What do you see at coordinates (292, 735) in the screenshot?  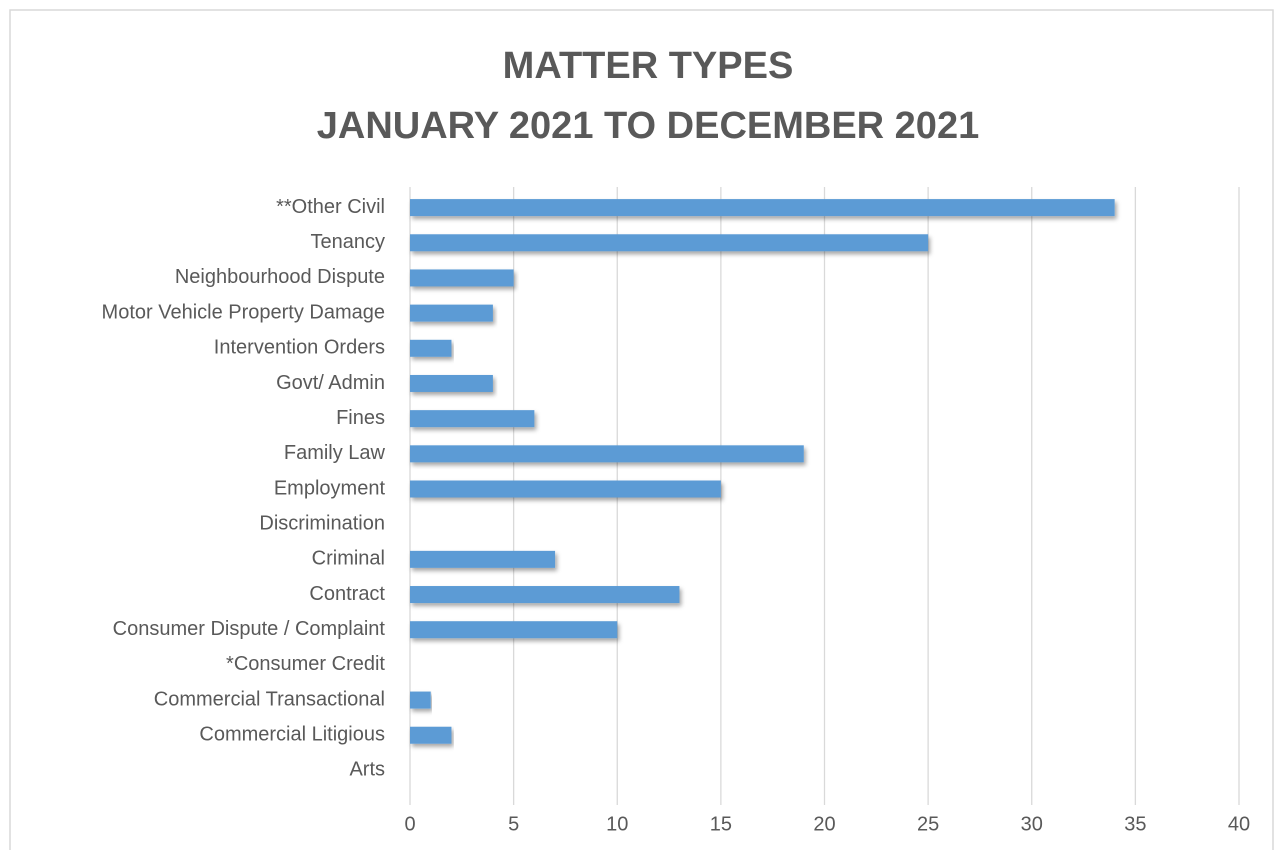 I see `y-tick-label: Commercial Litigious` at bounding box center [292, 735].